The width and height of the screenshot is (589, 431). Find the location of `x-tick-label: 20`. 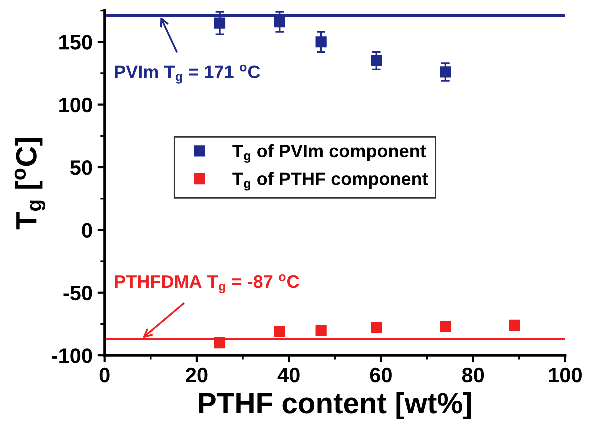

x-tick-label: 20 is located at coordinates (197, 375).